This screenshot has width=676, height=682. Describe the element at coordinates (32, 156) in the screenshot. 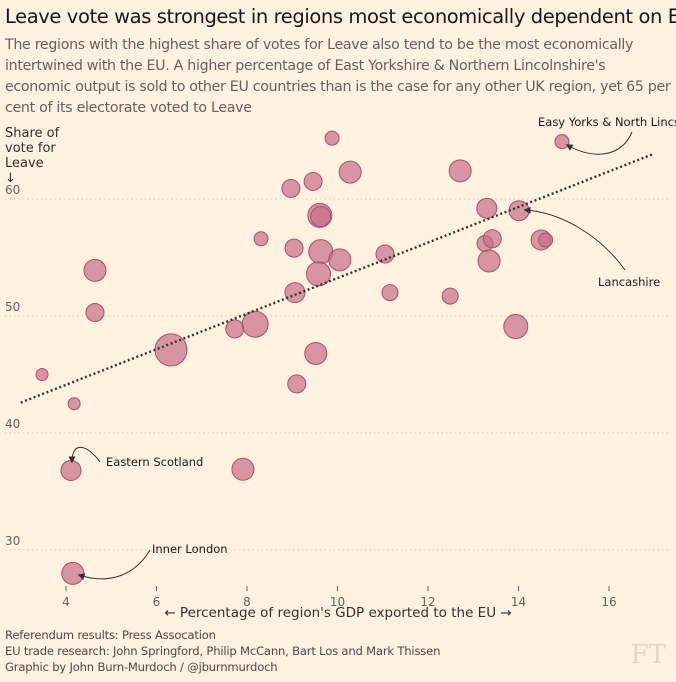

I see `y-axis-label: Share of vote for Leave ↓` at that location.